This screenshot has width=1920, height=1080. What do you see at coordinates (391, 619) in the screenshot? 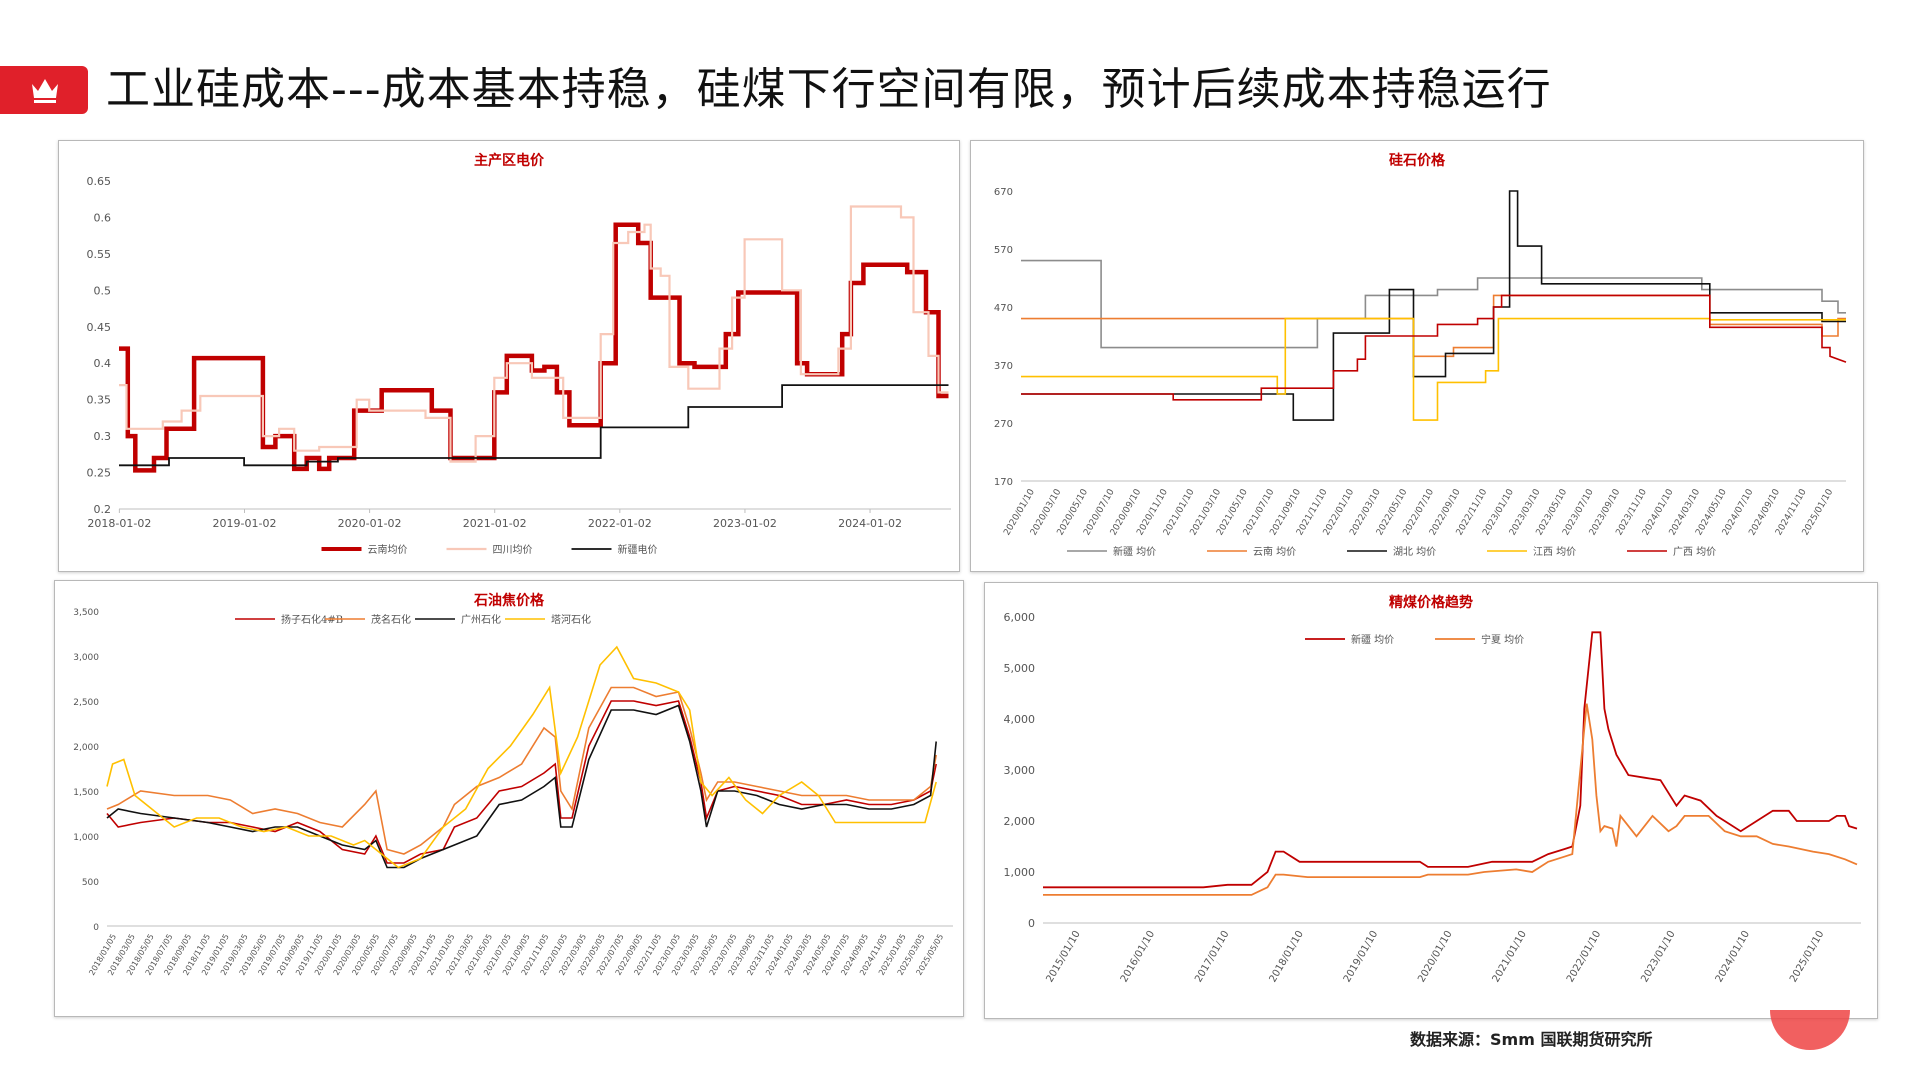
I see `legend-label: 茂名石化` at bounding box center [391, 619].